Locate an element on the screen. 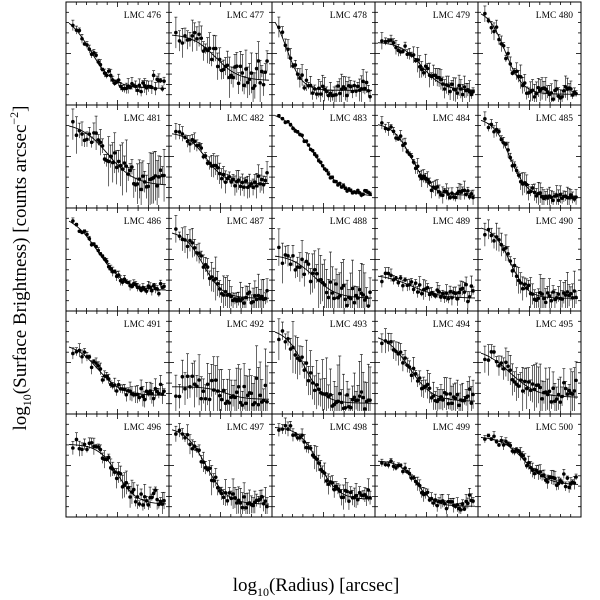 This screenshot has width=600, height=600. panel: LMC 490 is located at coordinates (529, 259).